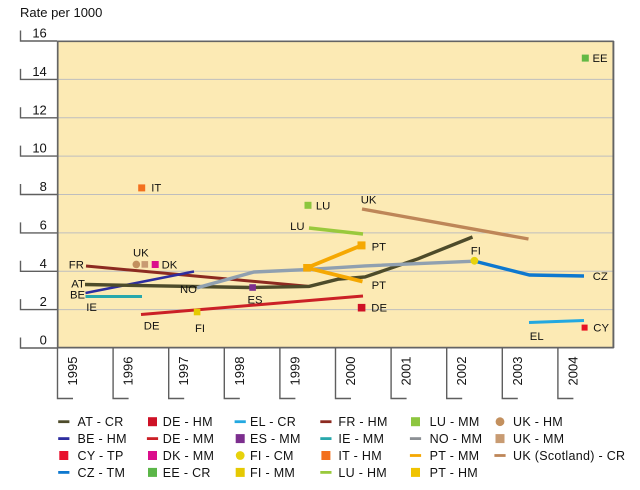  What do you see at coordinates (156, 188) in the screenshot?
I see `svg-text: IT` at bounding box center [156, 188].